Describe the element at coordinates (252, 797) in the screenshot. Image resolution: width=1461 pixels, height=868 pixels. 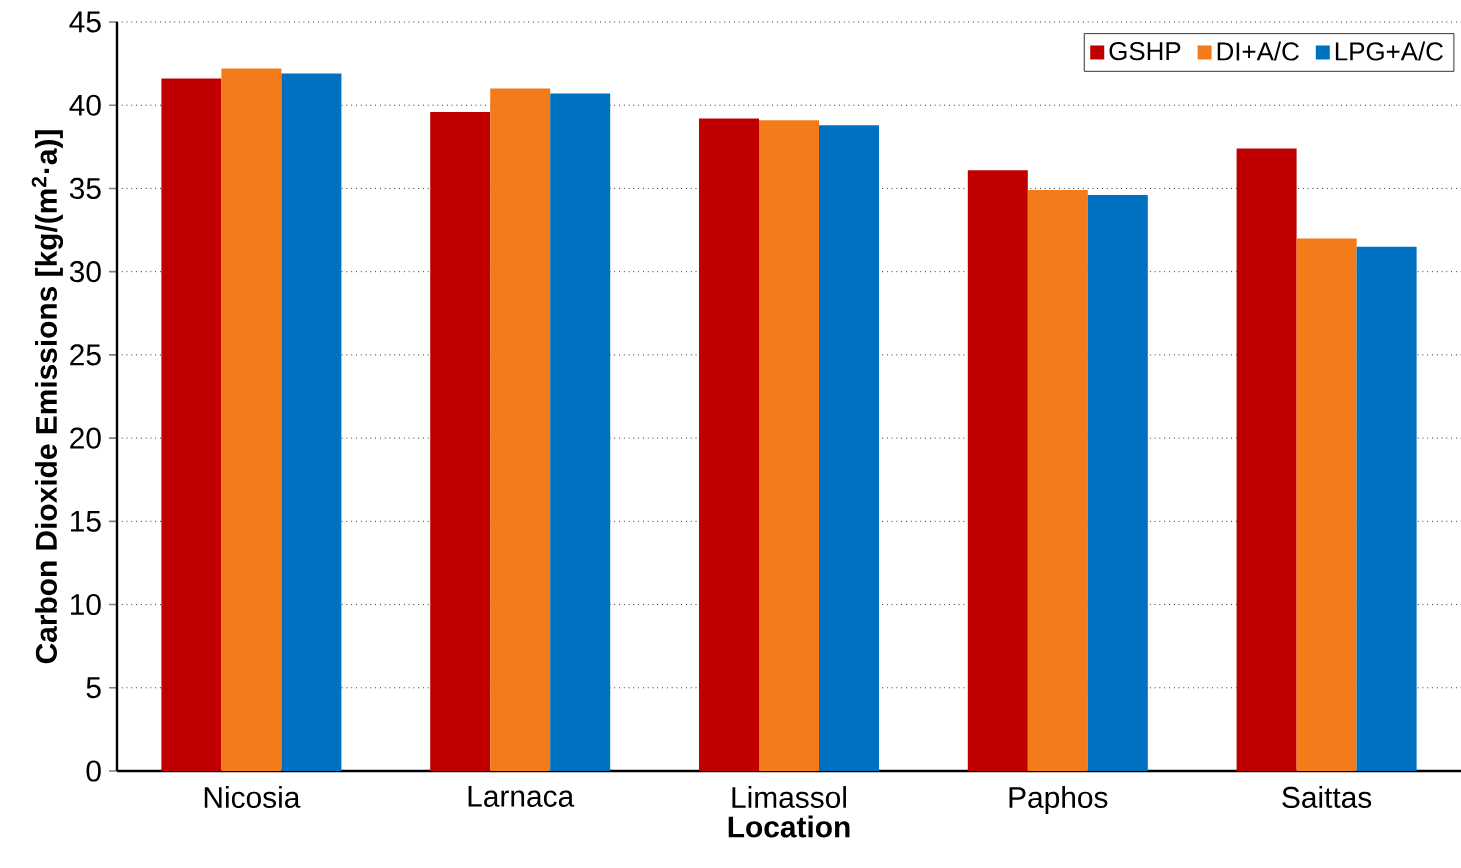
I see `x-tick-label: Nicosia` at that location.